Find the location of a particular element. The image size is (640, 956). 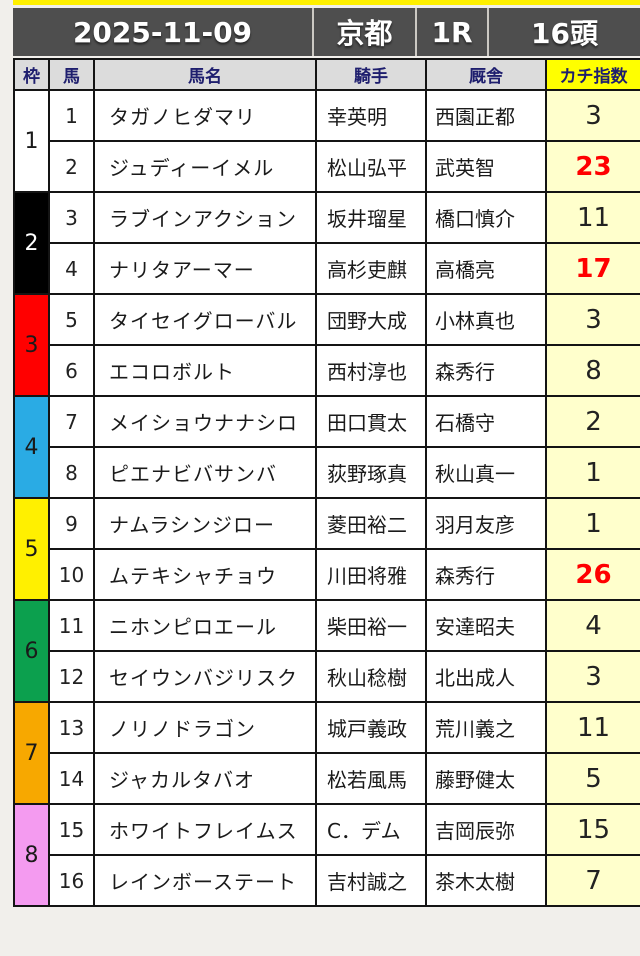

horse-name: ニホンピロエール is located at coordinates (205, 625).